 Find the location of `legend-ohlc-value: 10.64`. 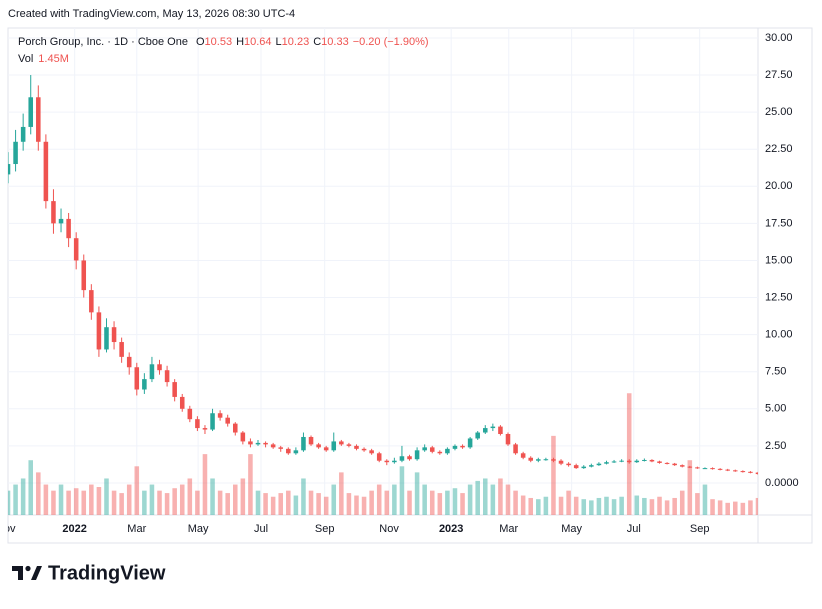

legend-ohlc-value: 10.64 is located at coordinates (258, 42).